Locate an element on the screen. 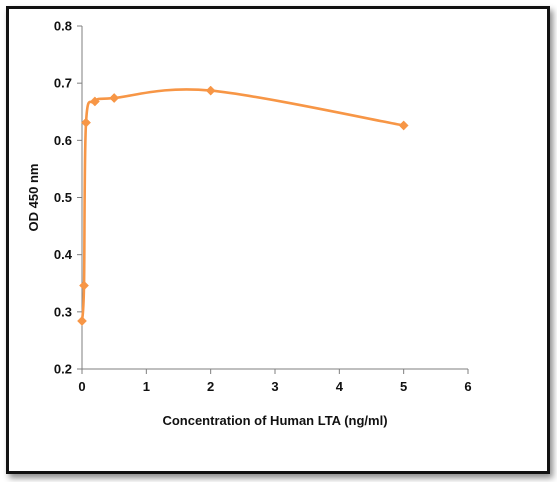 This screenshot has width=557, height=482. x-tick-label: 2 is located at coordinates (210, 386).